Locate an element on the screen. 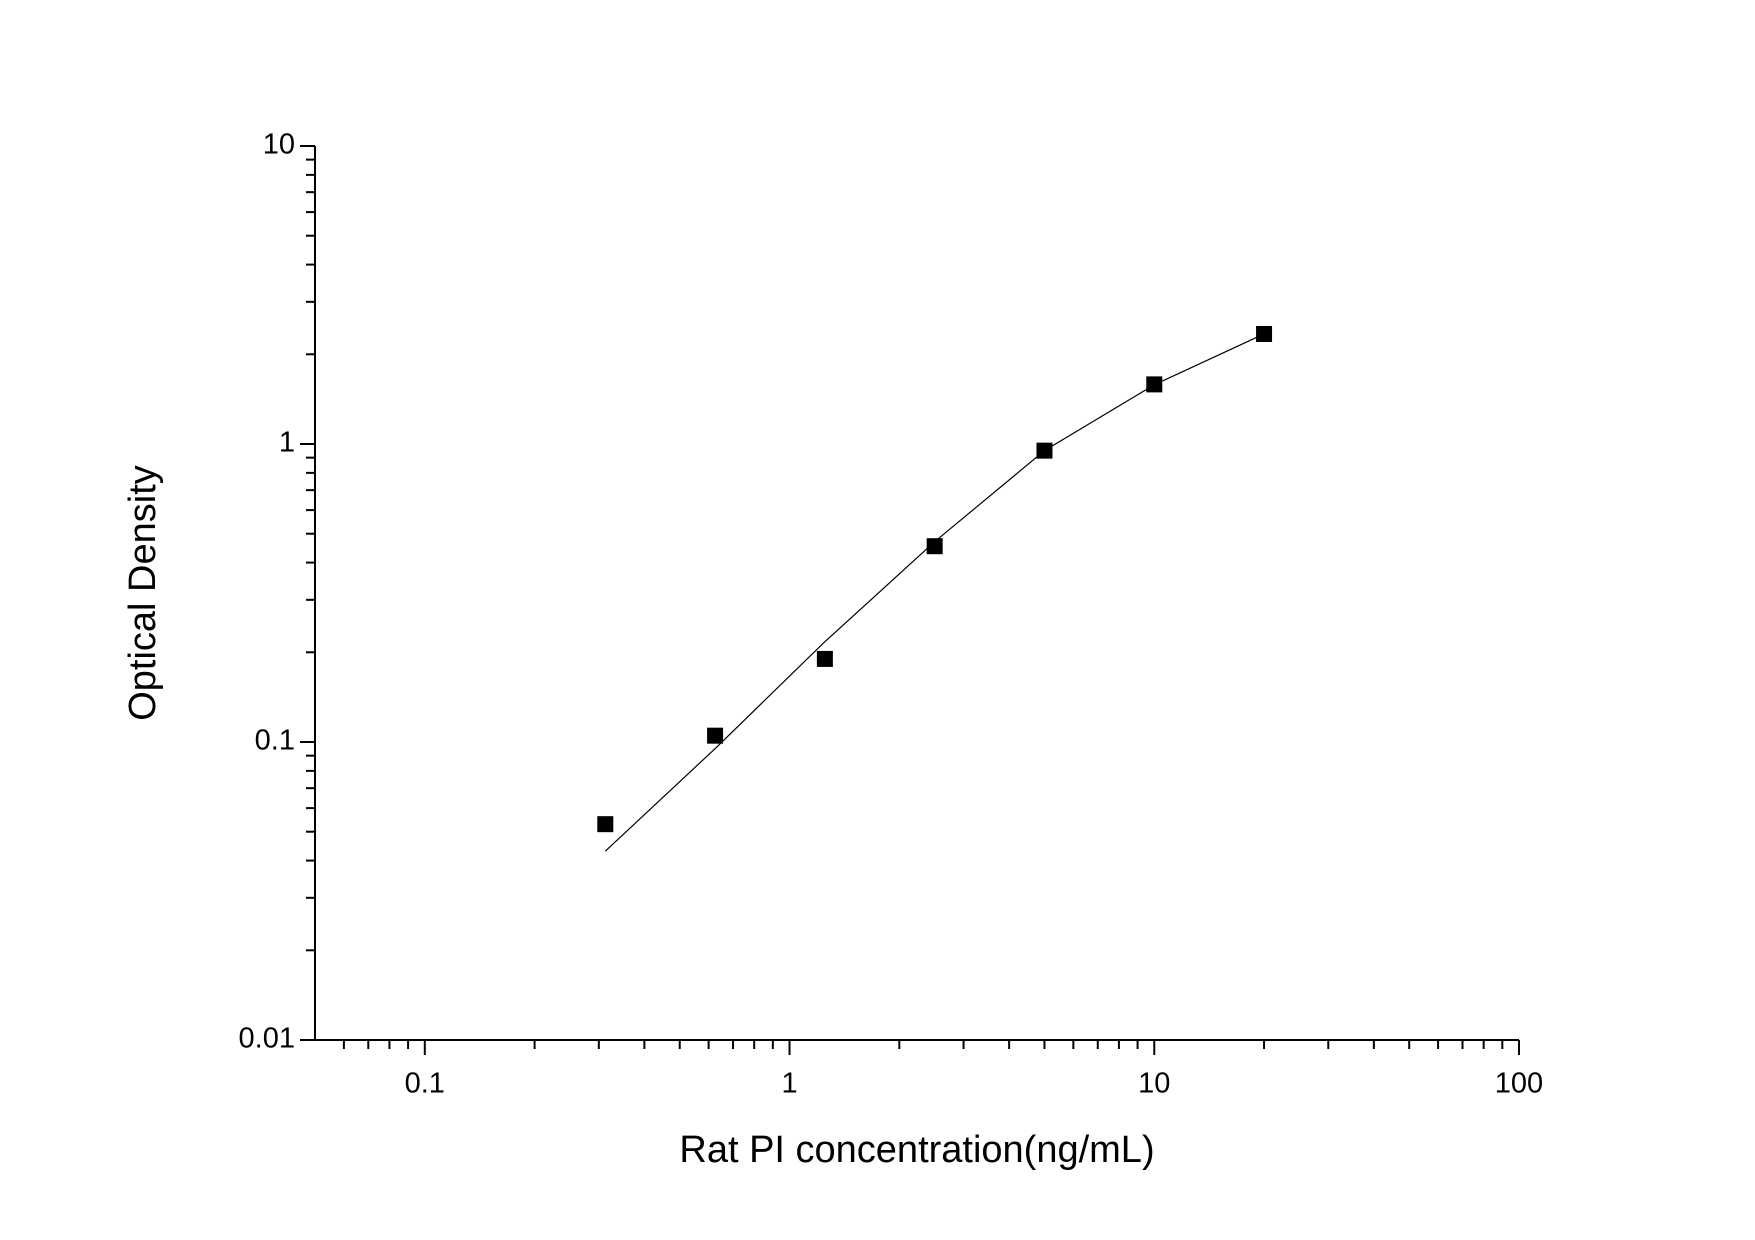 The width and height of the screenshot is (1755, 1240). y-tick-label: 1 is located at coordinates (287, 443).